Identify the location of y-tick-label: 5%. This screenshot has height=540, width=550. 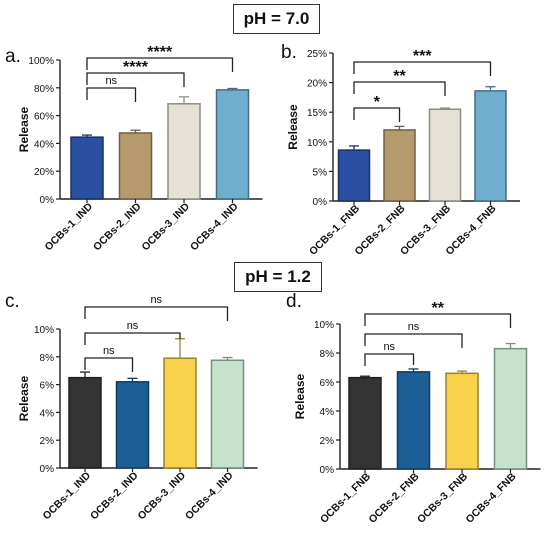
(320, 172).